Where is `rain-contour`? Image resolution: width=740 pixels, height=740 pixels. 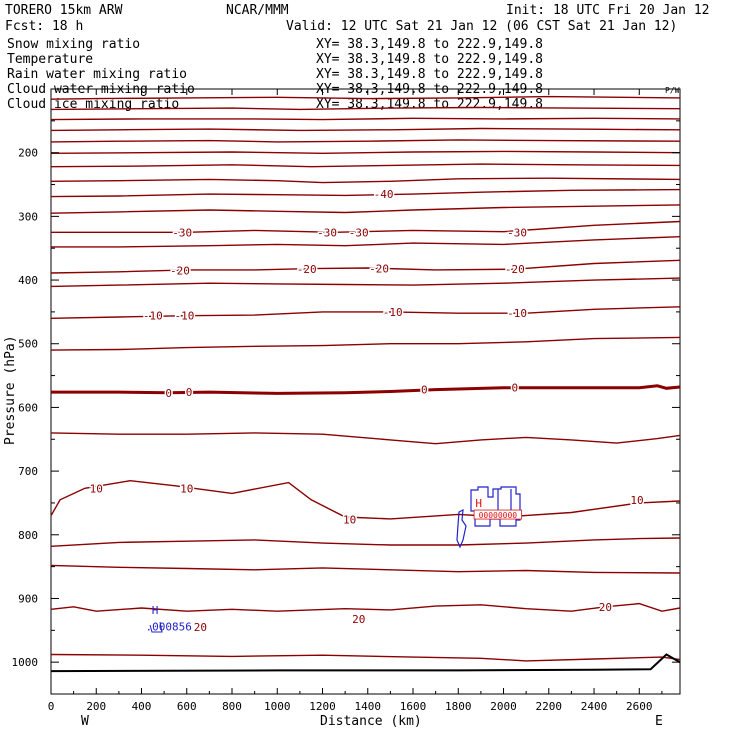 rain-contour is located at coordinates (498, 514).